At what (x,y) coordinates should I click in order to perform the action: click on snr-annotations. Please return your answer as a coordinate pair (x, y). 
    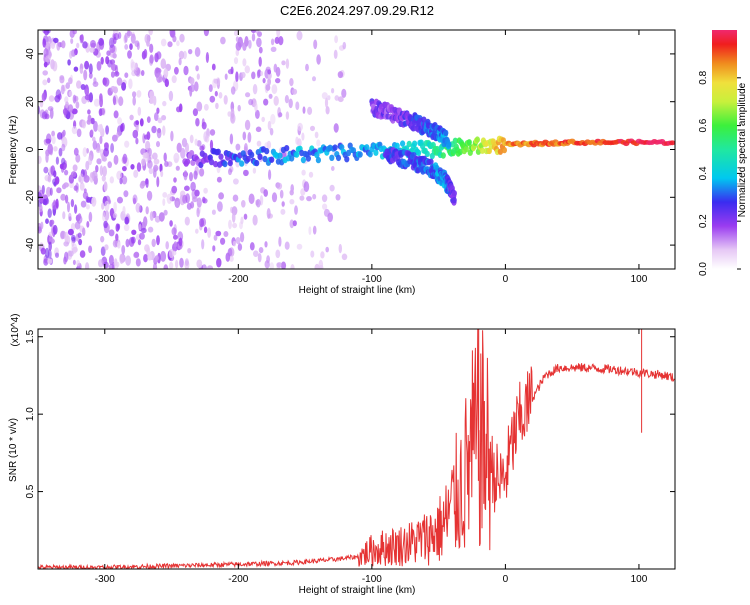
    Looking at the image, I should click on (560, 383).